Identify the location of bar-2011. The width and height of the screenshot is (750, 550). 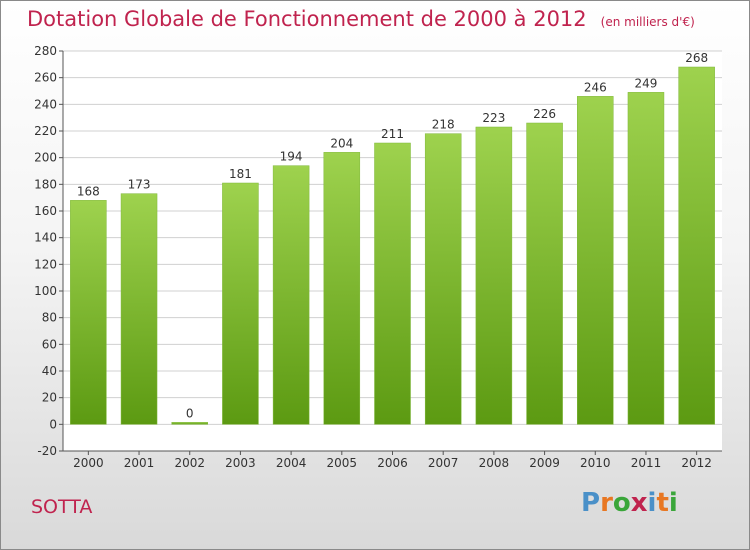
(646, 258).